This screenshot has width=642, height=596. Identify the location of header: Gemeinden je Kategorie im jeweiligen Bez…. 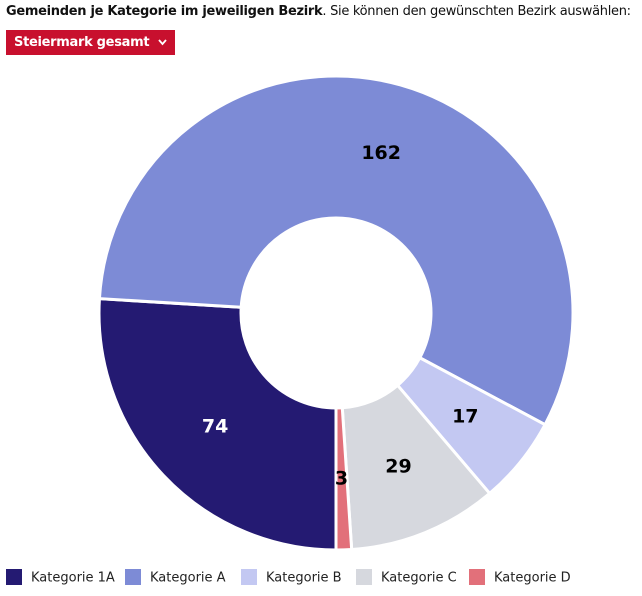
(318, 11).